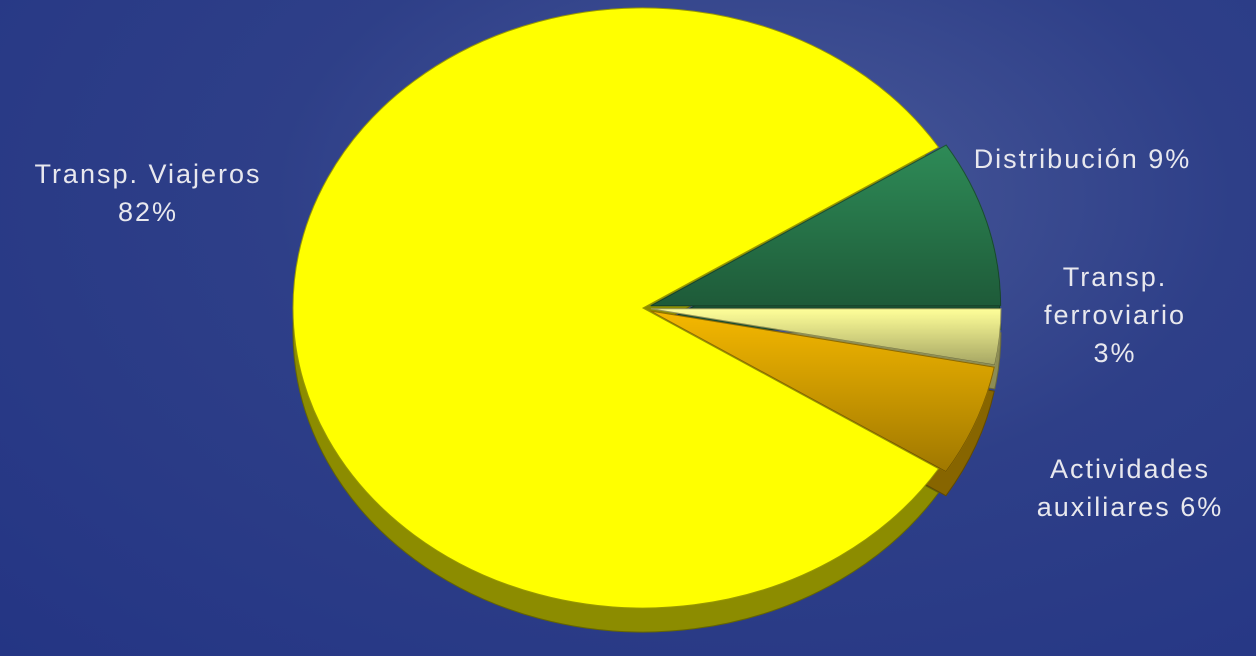 The width and height of the screenshot is (1256, 656). I want to click on slice-label: Transp. ferroviario 3%, so click(1115, 315).